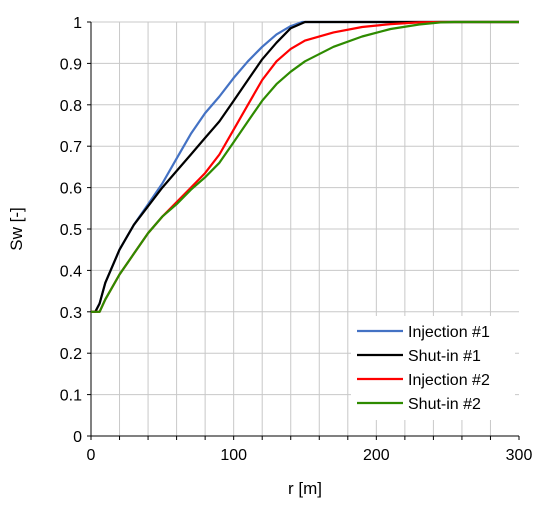 This screenshot has width=550, height=509. I want to click on x-axis-label: r [m], so click(305, 488).